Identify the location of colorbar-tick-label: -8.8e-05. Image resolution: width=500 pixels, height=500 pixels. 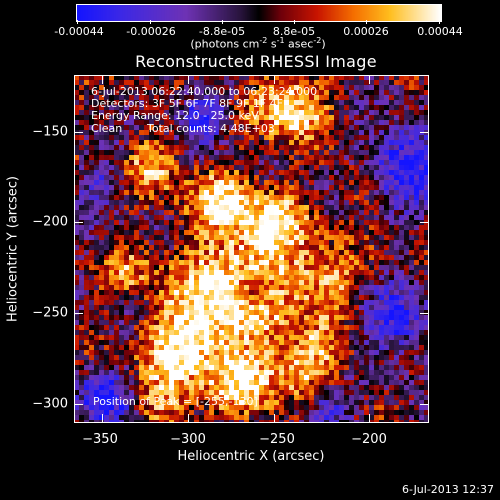
(222, 31).